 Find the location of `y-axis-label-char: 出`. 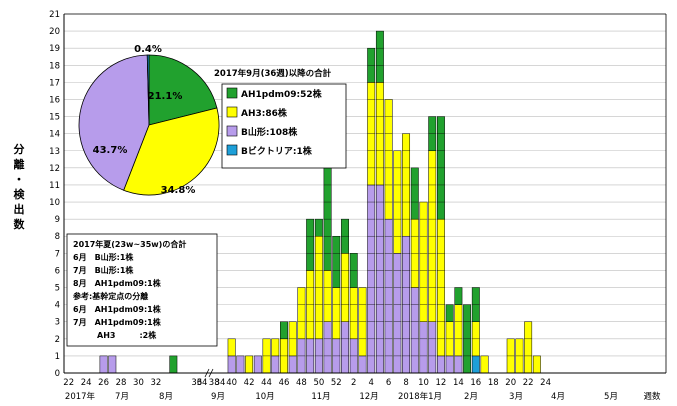

y-axis-label-char: 出 is located at coordinates (19, 209).